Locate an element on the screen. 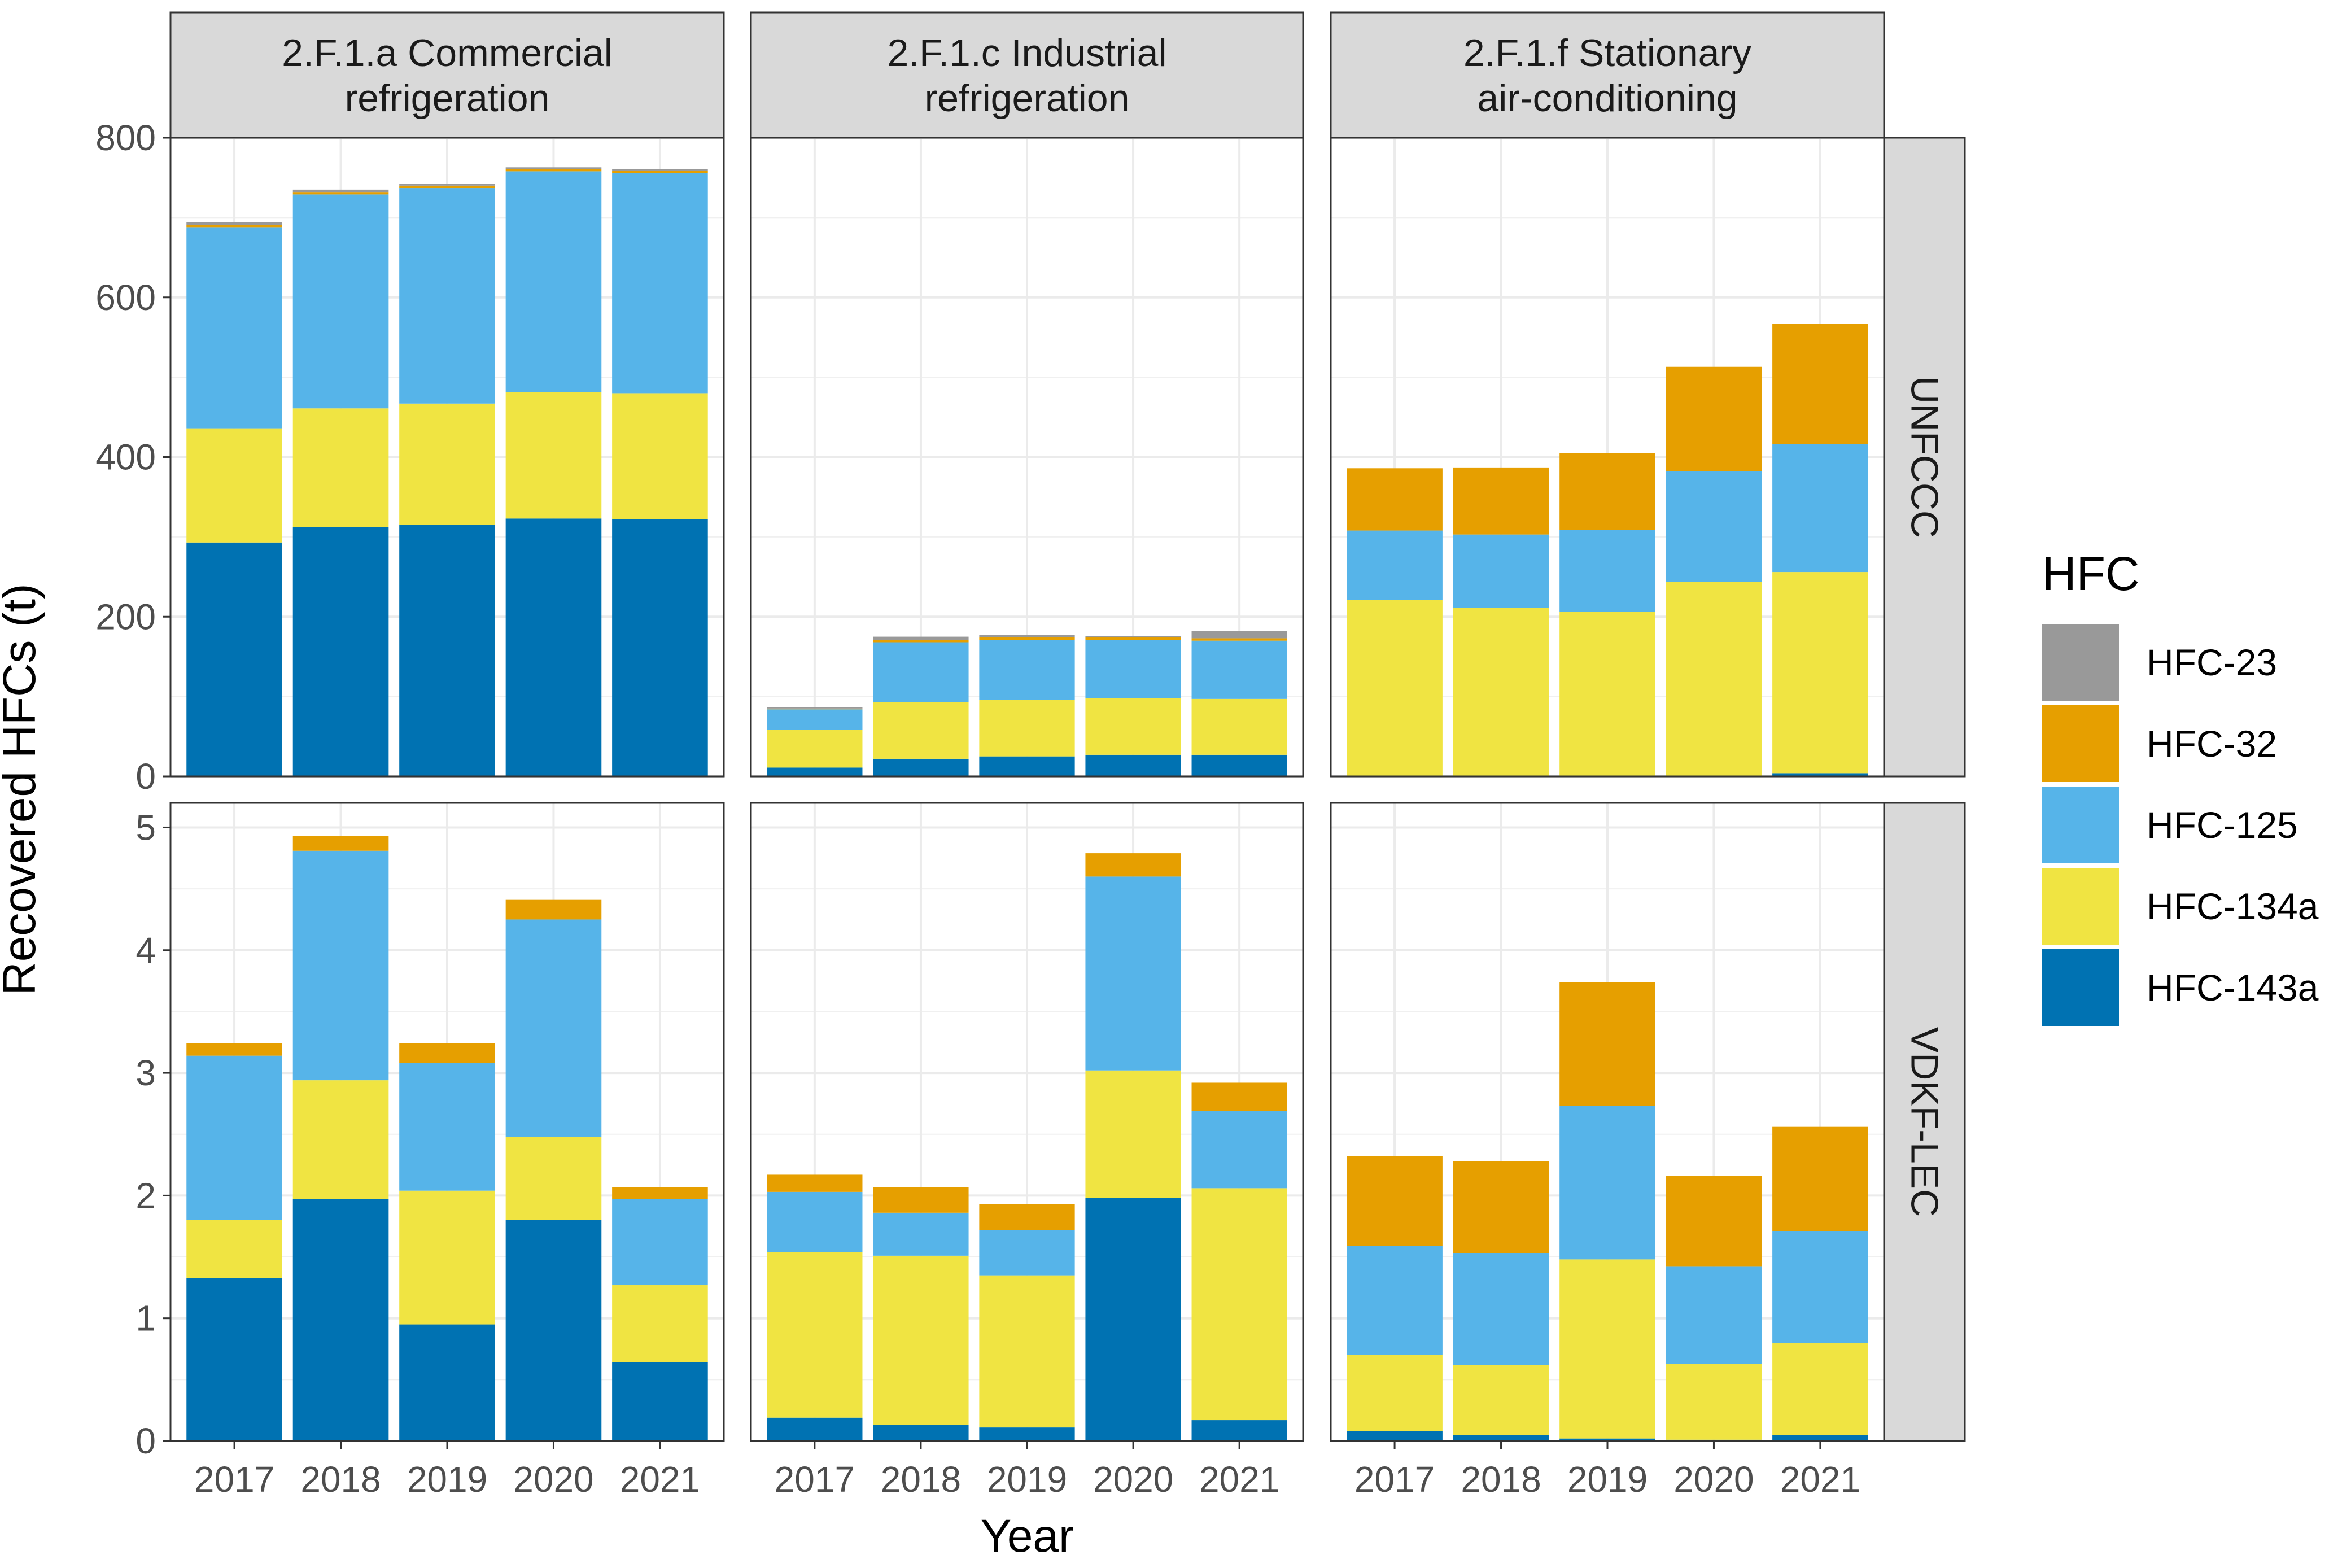 The image size is (2351, 1568). legend-label: HFC-134a is located at coordinates (2233, 906).